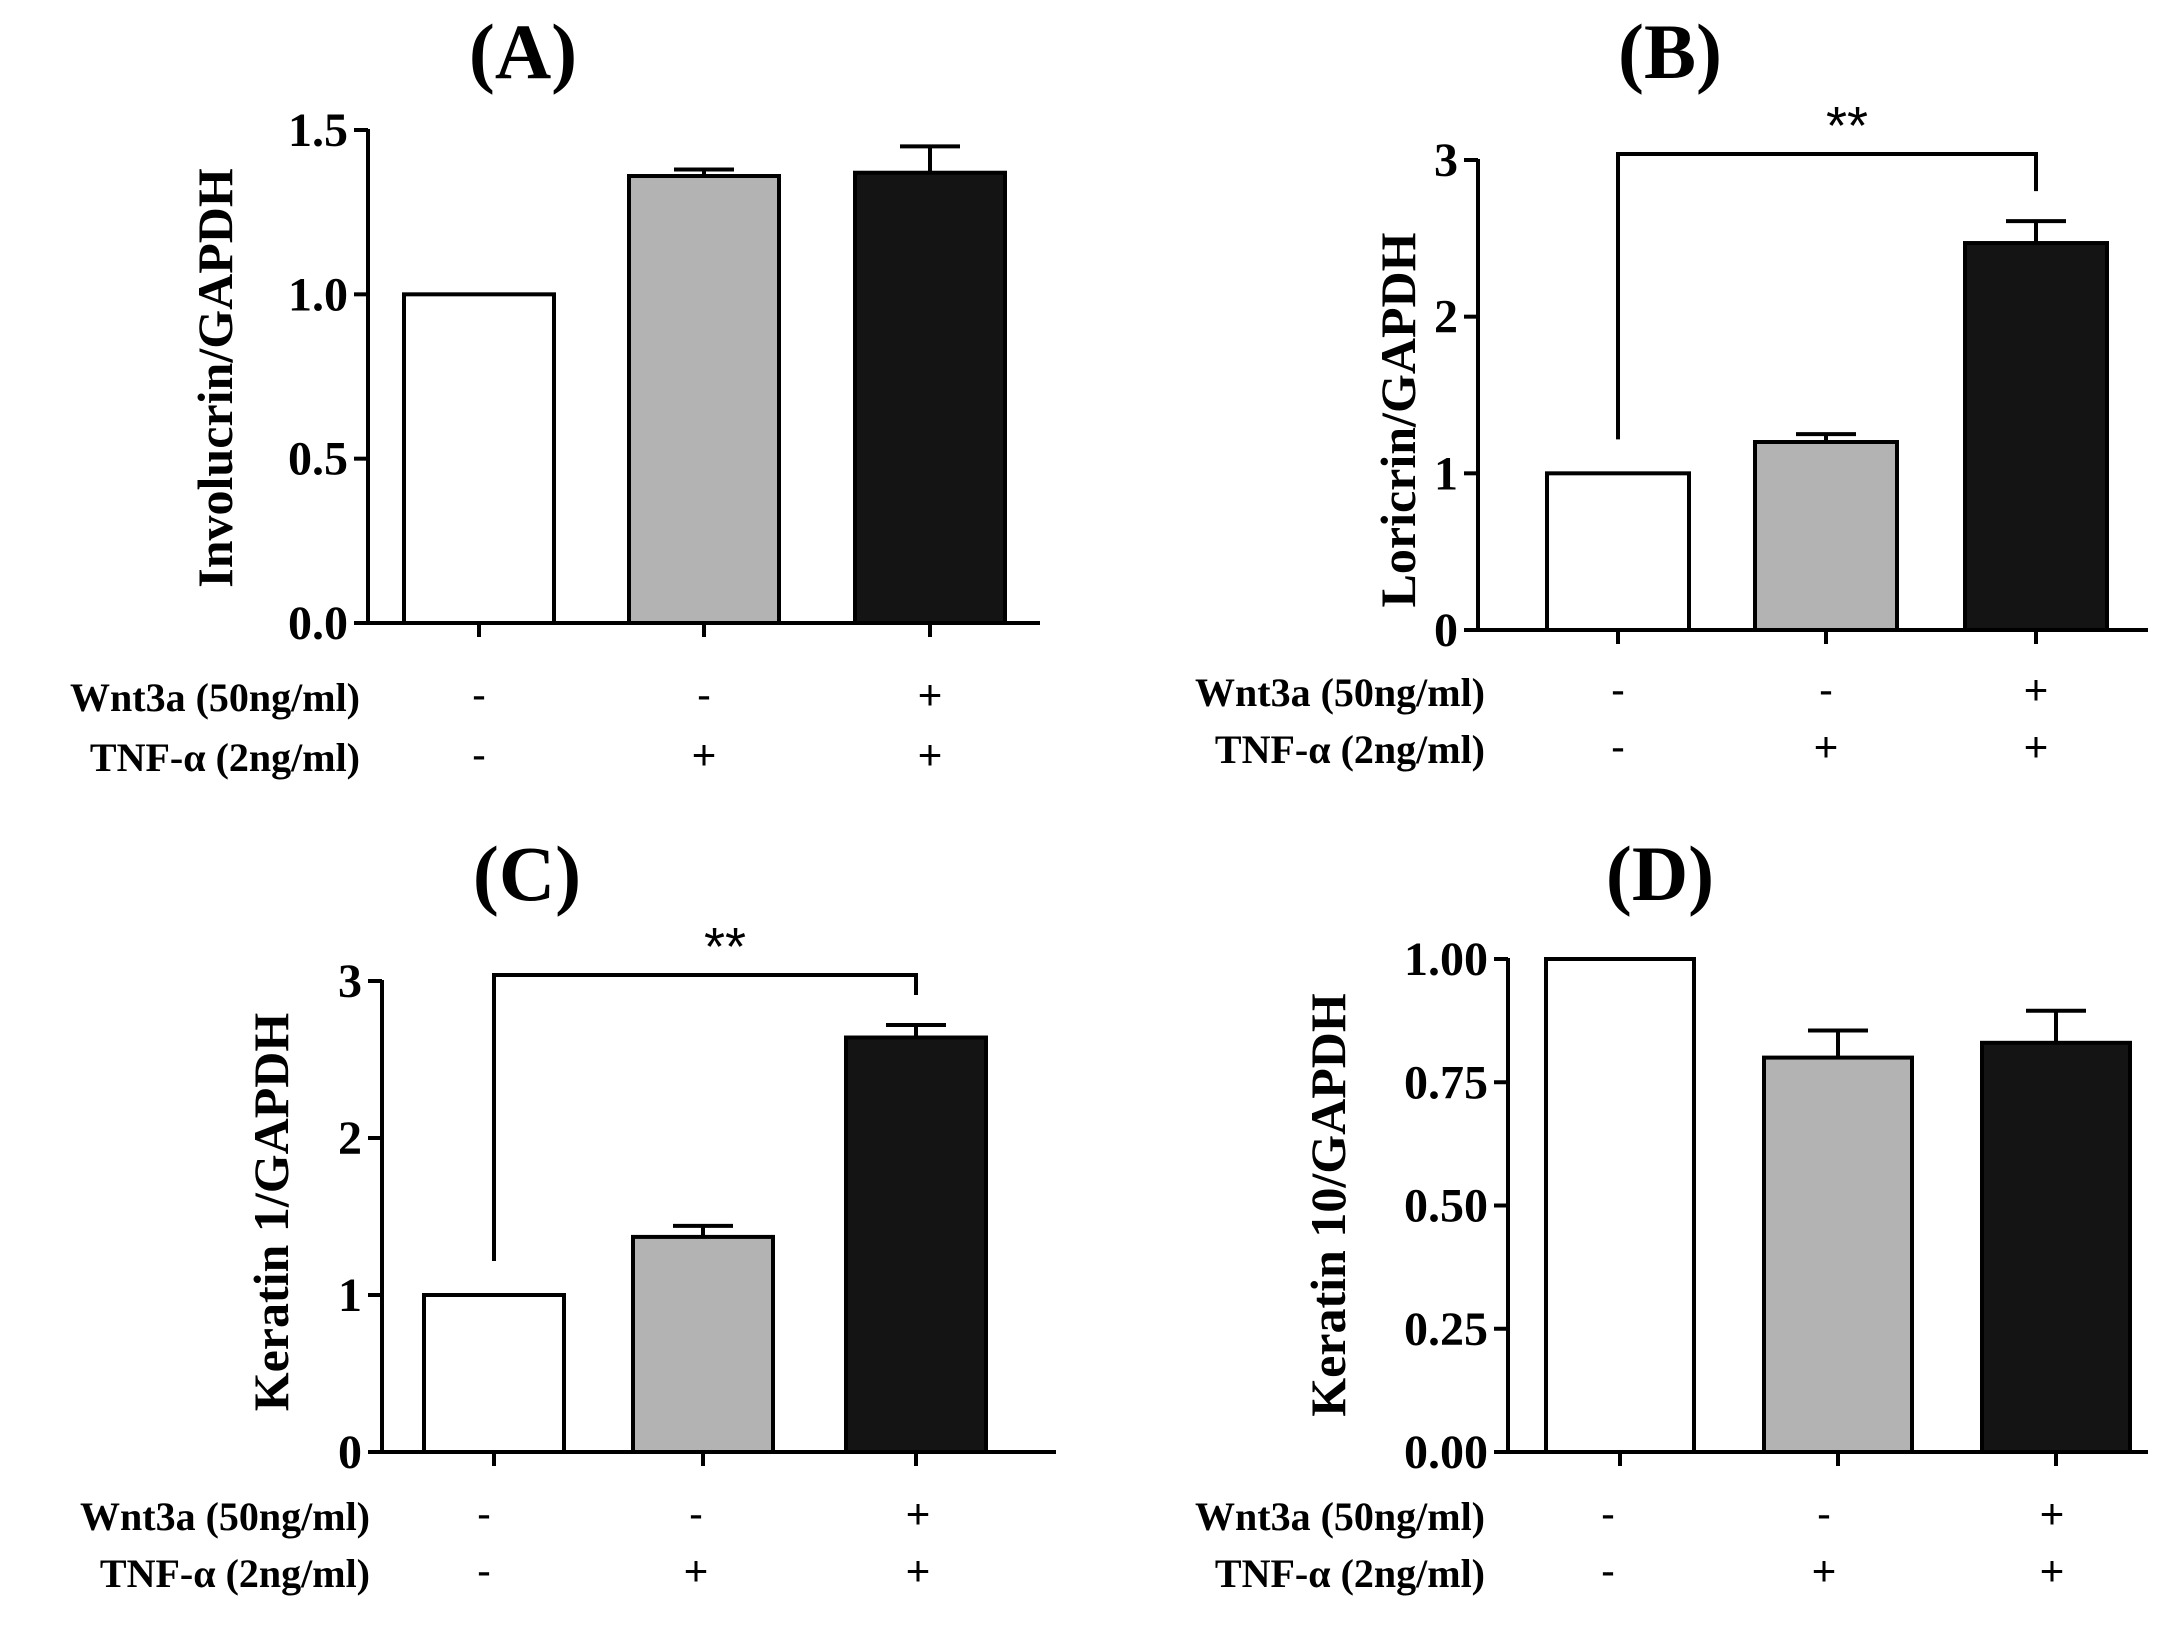 The height and width of the screenshot is (1631, 2184). What do you see at coordinates (1398, 419) in the screenshot?
I see `y-axis-title: Loricrin/GAPDH` at bounding box center [1398, 419].